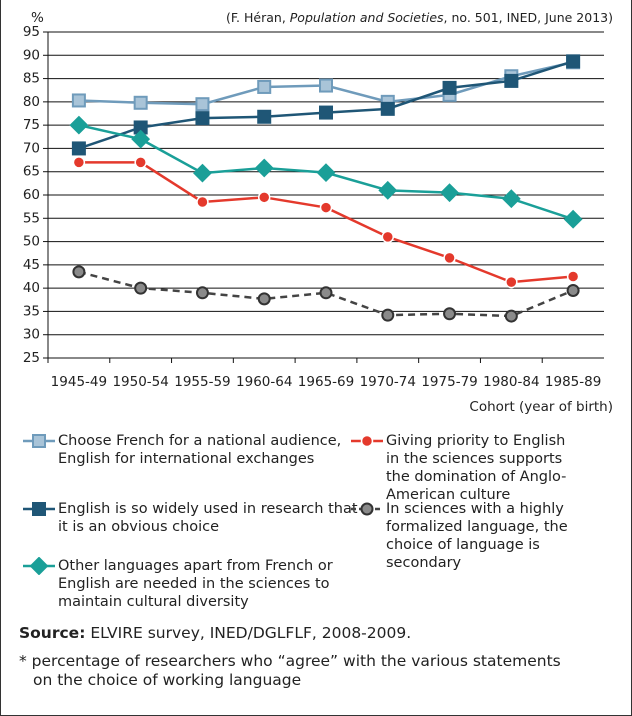  Describe the element at coordinates (326, 382) in the screenshot. I see `x-tick-label: 1965-69` at that location.